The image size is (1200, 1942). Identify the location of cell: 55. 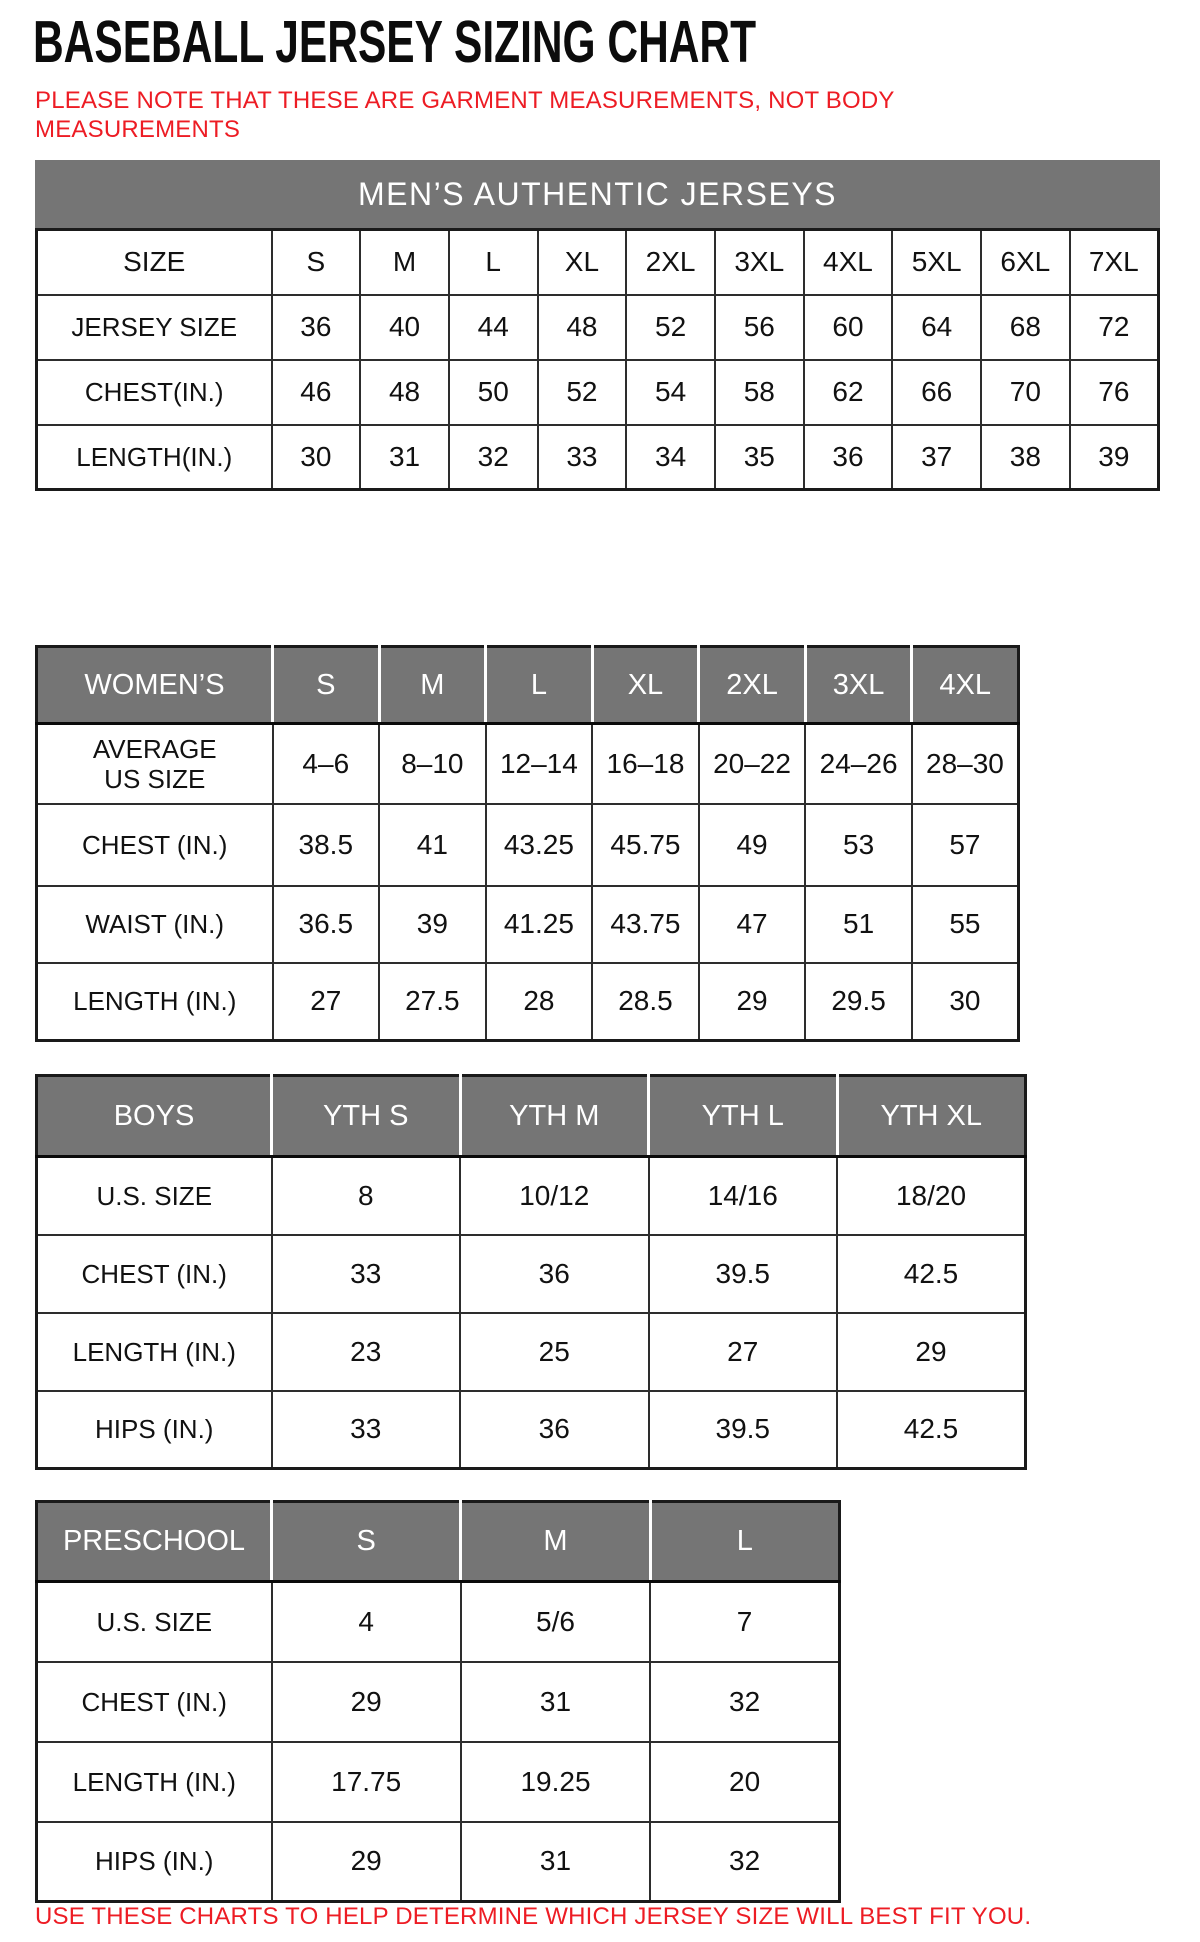
(965, 924).